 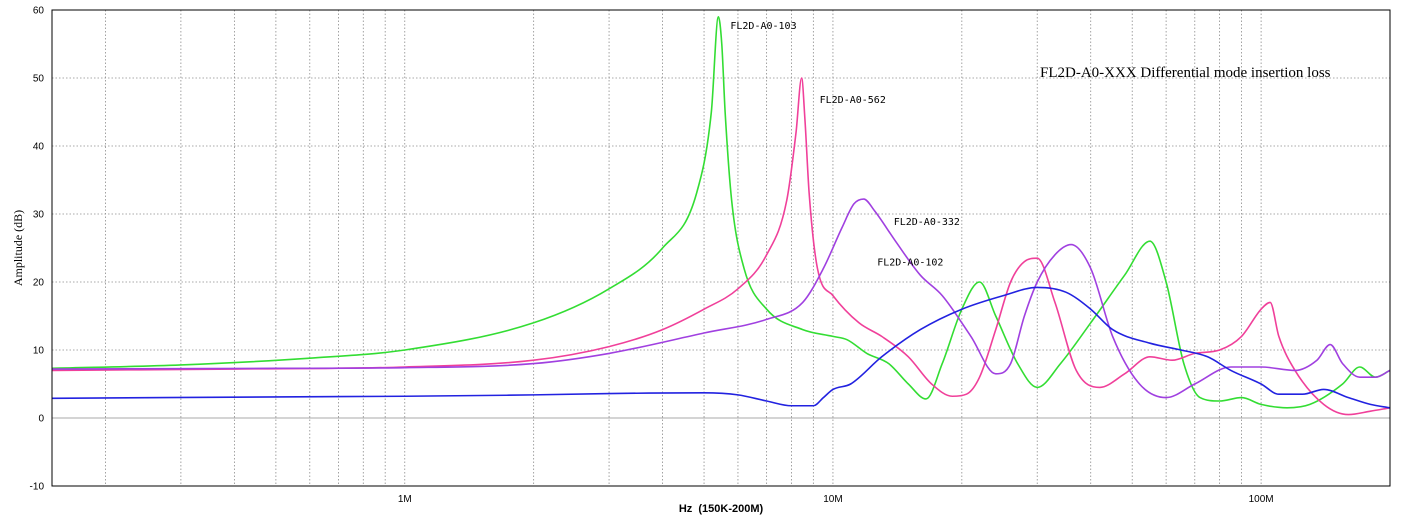 I want to click on y-tick-label: -10, so click(x=37, y=487).